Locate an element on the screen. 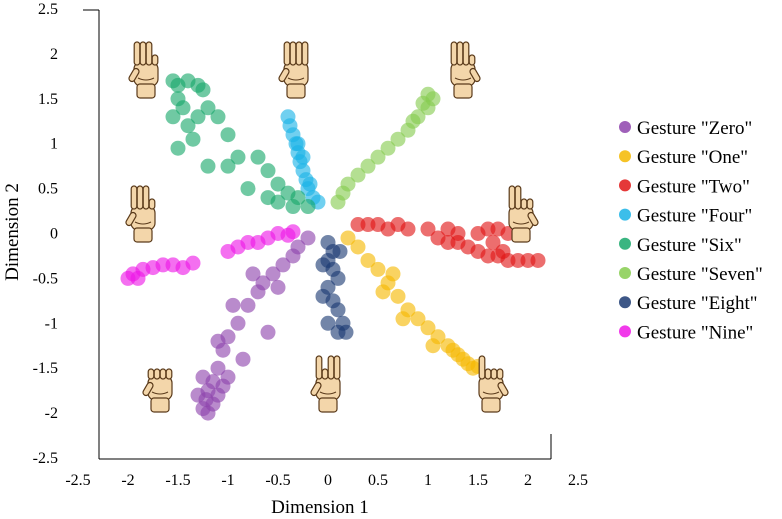  hand-icon-eight is located at coordinates (325, 384).